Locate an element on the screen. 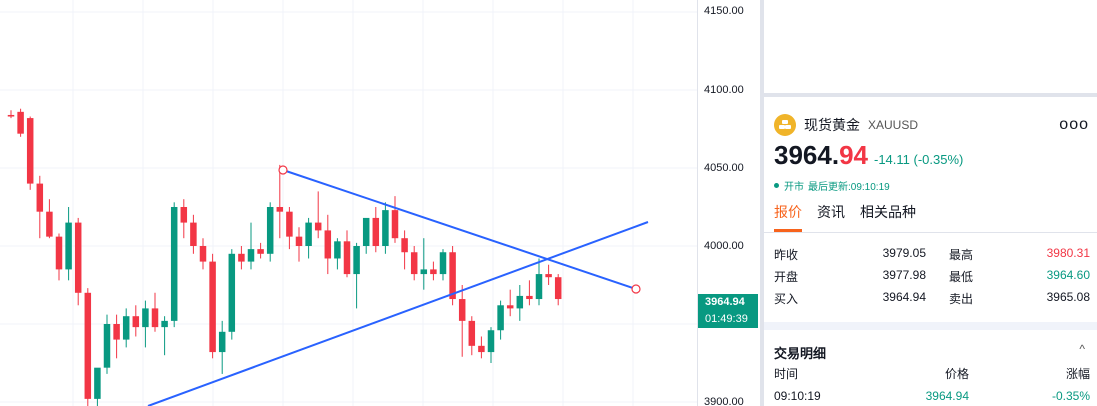 The image size is (1097, 406). panel-separator is located at coordinates (930, 95).